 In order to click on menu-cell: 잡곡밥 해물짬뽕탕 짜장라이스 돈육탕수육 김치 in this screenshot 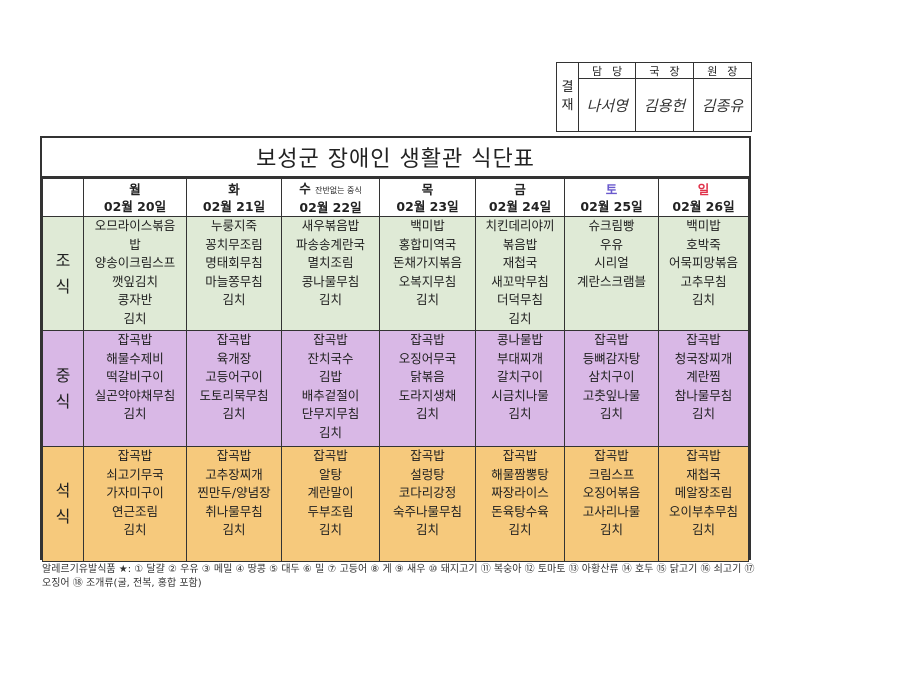, I will do `click(520, 504)`.